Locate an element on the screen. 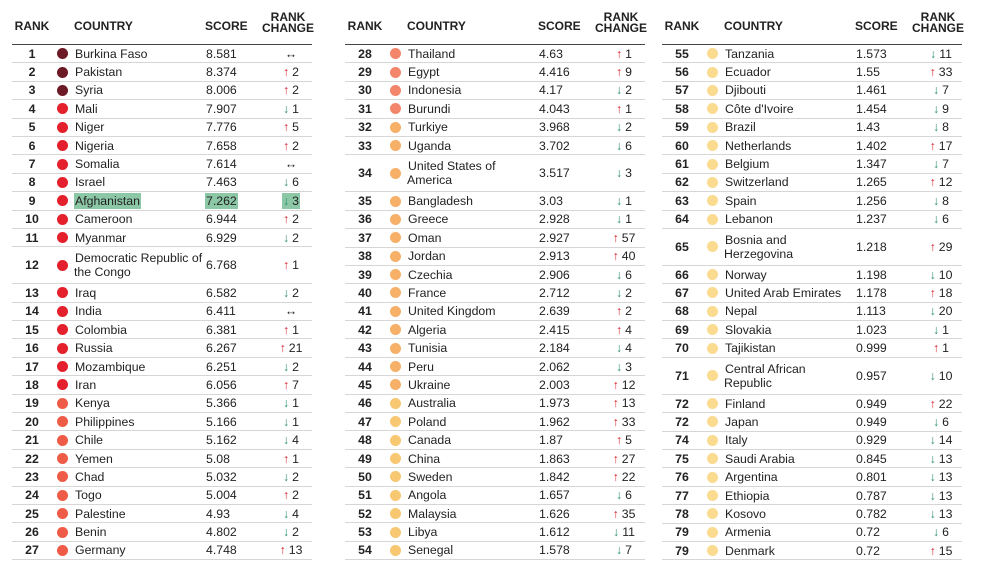 Image resolution: width=986 pixels, height=582 pixels. score-cell: 3.517 is located at coordinates (570, 173).